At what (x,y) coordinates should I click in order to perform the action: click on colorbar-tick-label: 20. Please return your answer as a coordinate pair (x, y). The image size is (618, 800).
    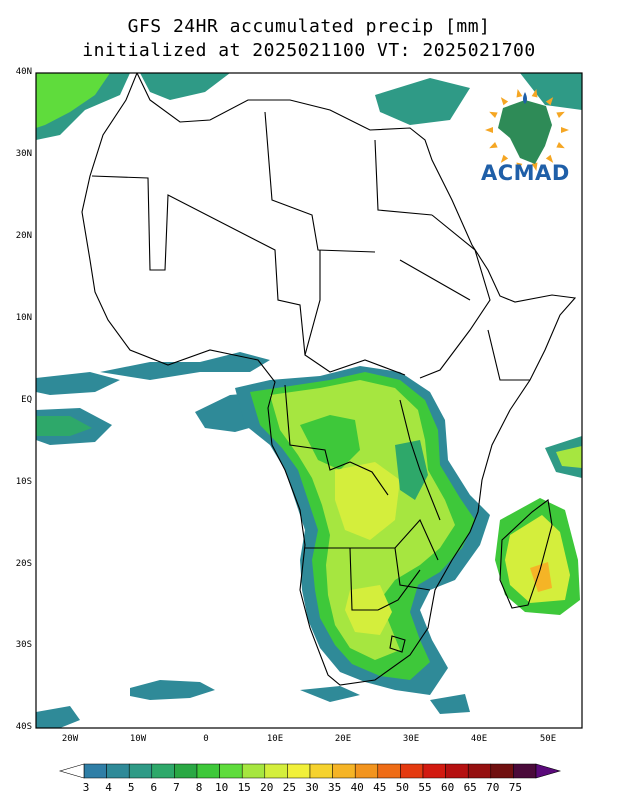
    Looking at the image, I should click on (267, 787).